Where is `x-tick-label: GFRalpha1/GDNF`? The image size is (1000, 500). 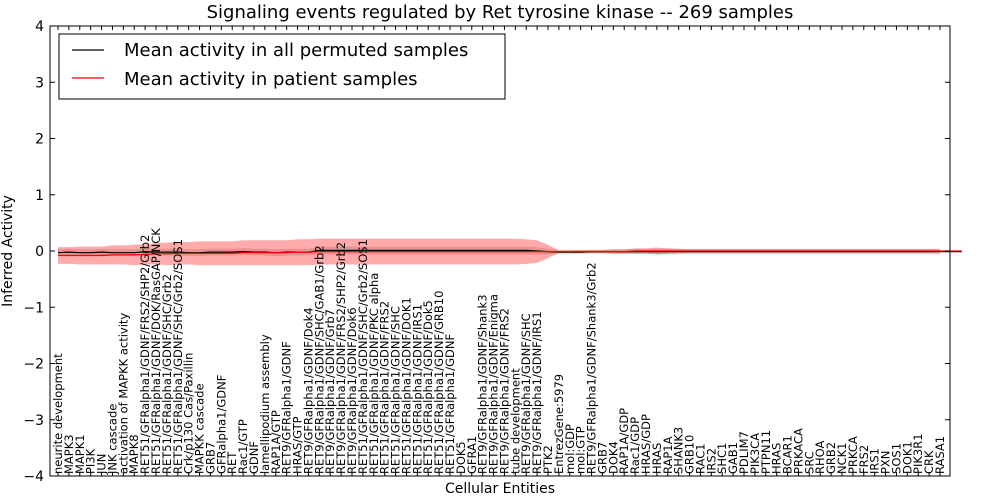 x-tick-label: GFRalpha1/GDNF is located at coordinates (221, 424).